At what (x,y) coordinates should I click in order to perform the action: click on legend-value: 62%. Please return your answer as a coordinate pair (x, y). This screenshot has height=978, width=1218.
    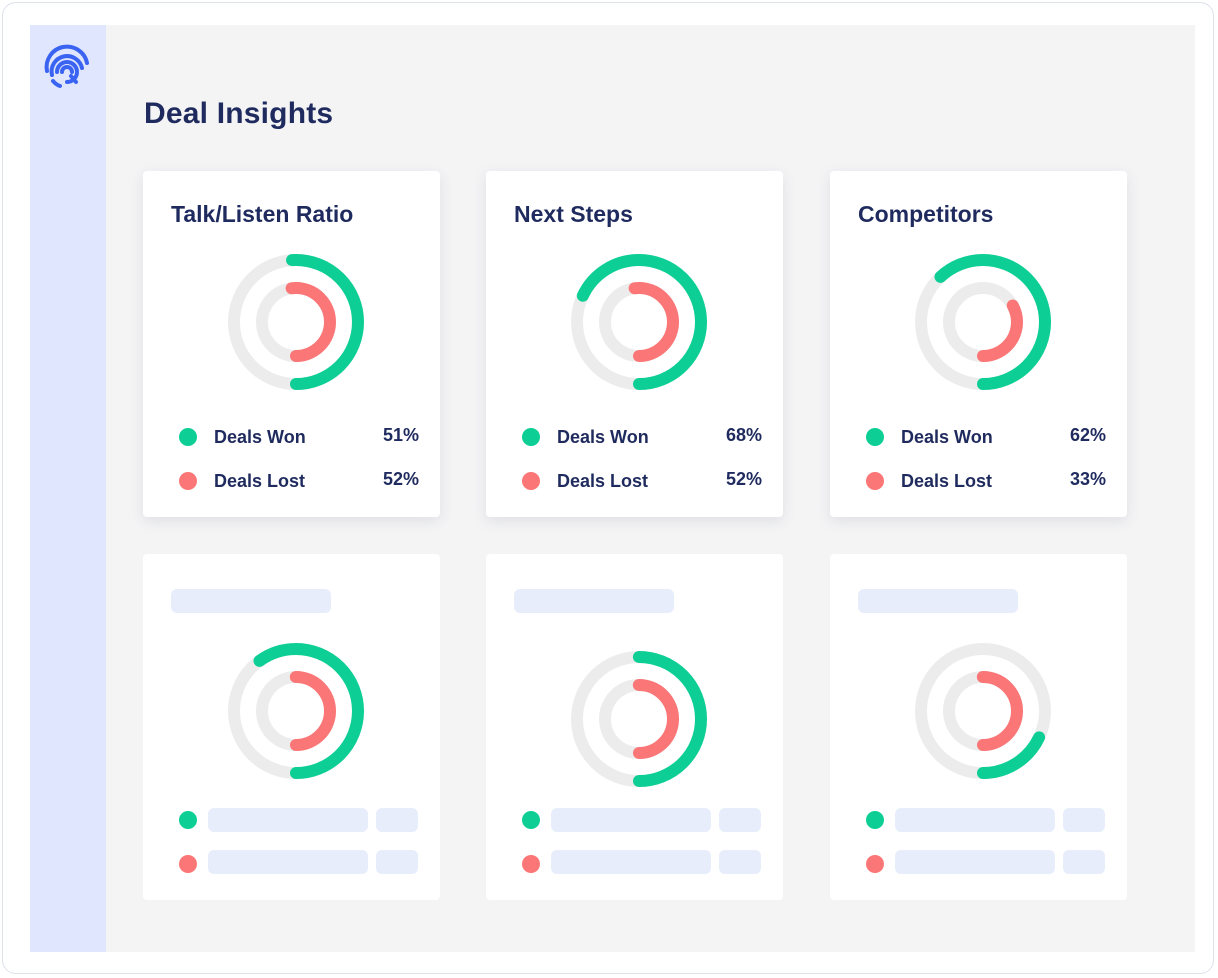
    Looking at the image, I should click on (1087, 435).